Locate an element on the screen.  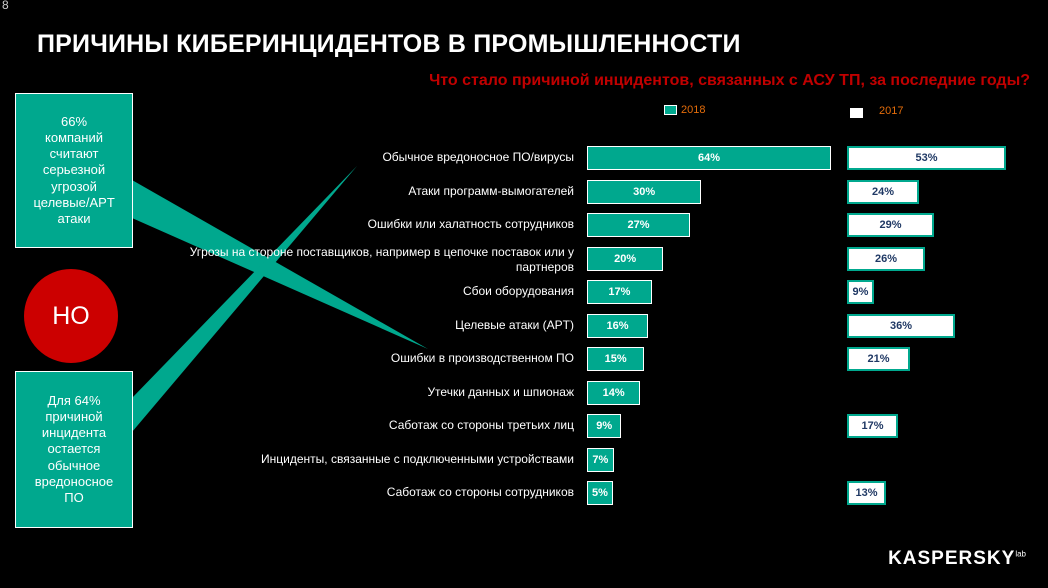
bar-2017-label: 36% is located at coordinates (901, 325).